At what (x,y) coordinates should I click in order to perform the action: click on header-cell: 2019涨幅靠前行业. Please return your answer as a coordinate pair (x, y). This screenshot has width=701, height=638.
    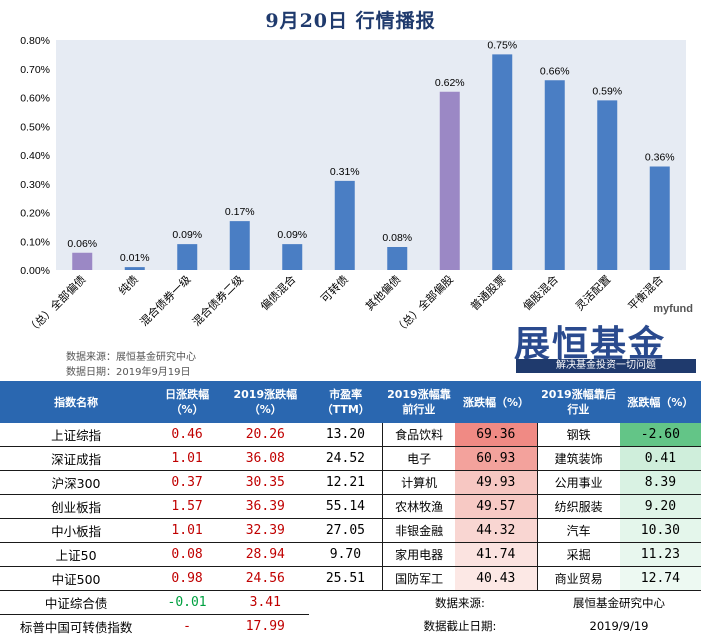
    Looking at the image, I should click on (419, 402).